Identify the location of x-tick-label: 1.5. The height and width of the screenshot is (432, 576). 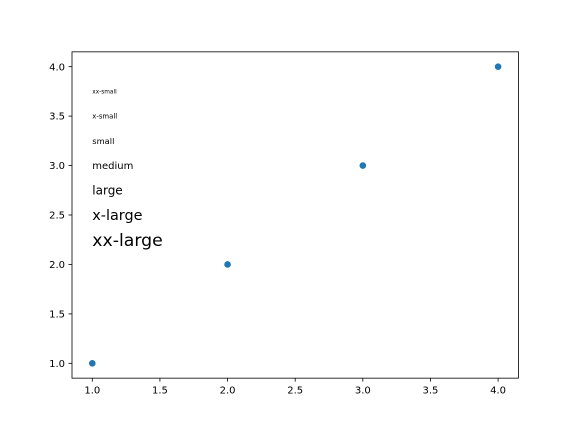
(160, 391).